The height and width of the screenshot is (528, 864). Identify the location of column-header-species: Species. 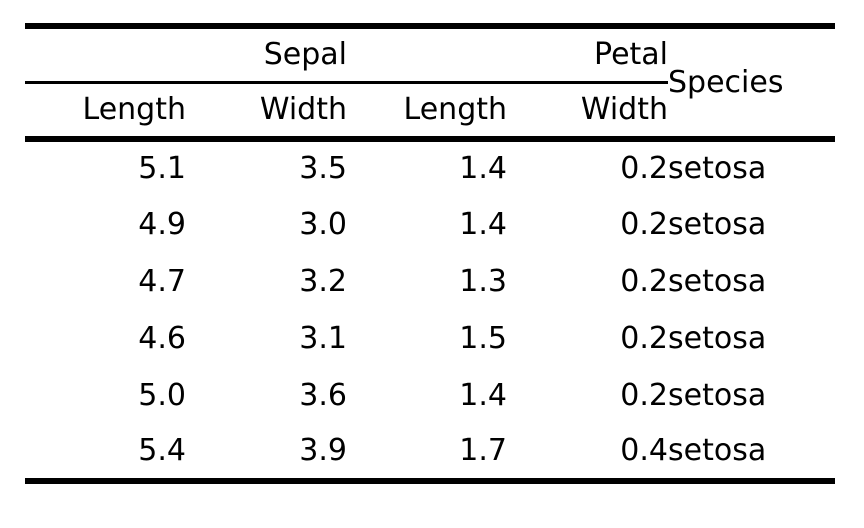
(752, 82).